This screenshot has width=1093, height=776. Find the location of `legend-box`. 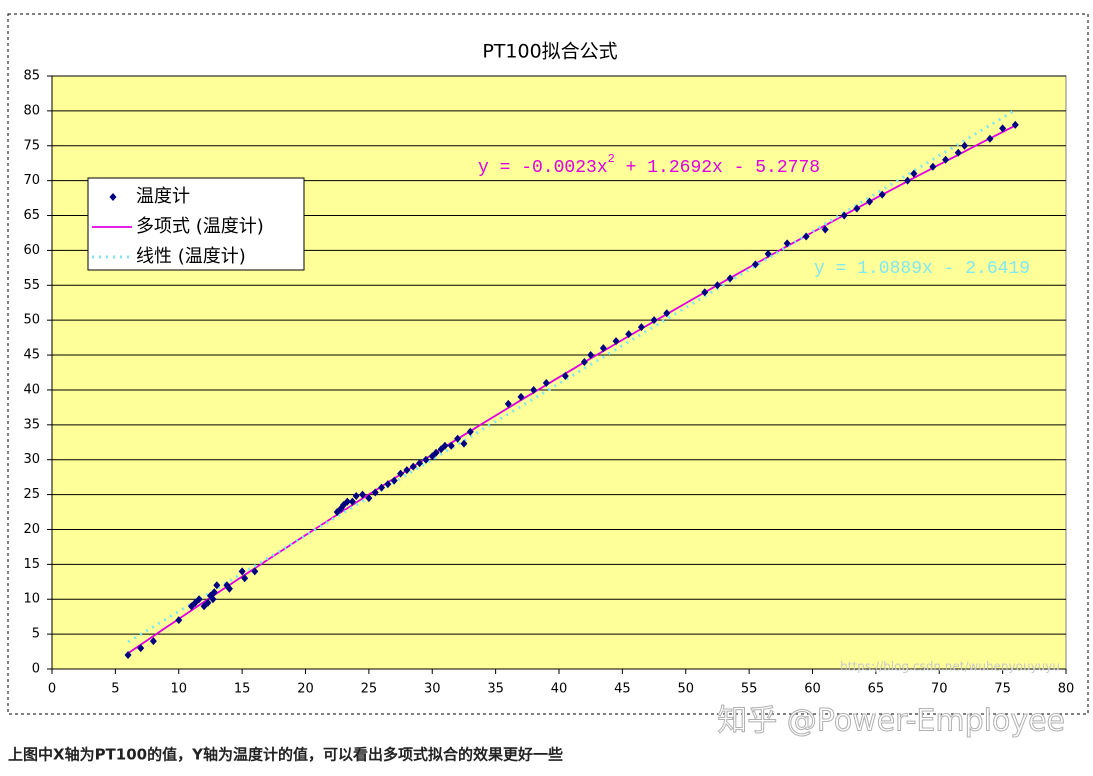

legend-box is located at coordinates (196, 224).